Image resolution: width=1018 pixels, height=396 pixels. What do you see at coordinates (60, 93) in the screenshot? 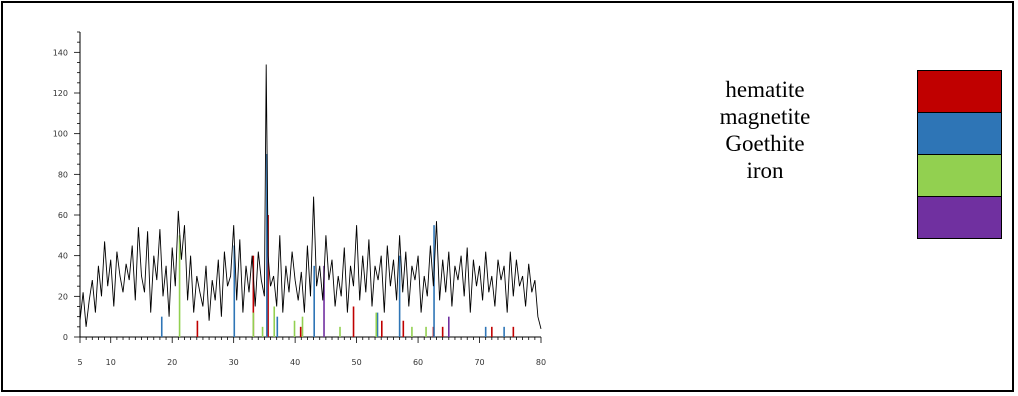
I see `y-tick-label: 120` at bounding box center [60, 93].